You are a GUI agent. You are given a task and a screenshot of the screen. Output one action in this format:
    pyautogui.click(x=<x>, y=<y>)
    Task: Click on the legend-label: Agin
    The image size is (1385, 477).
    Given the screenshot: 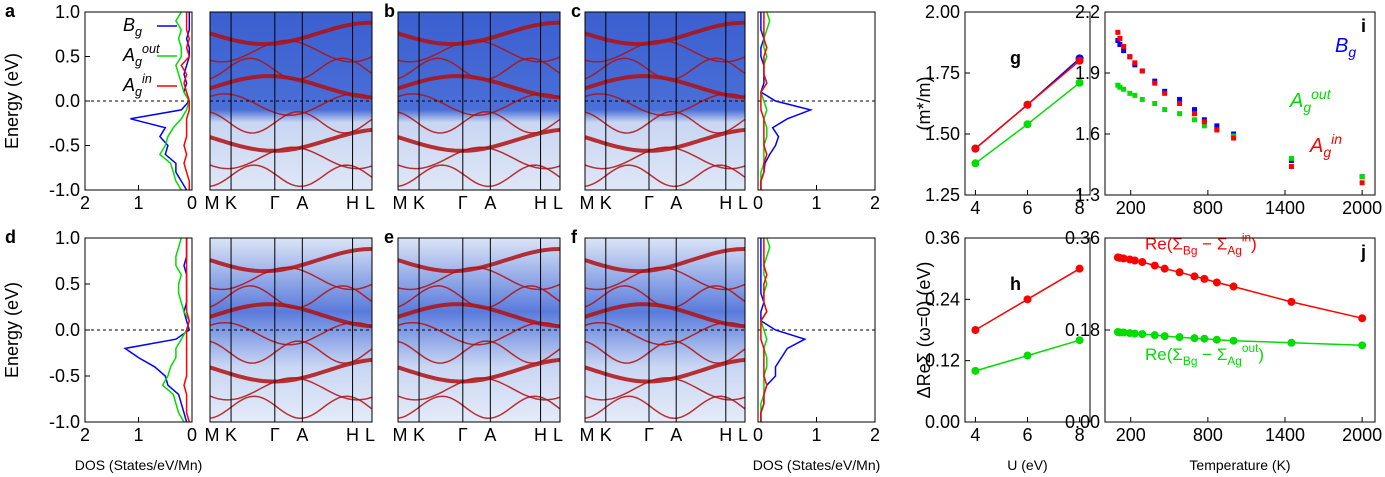 What is the action you would take?
    pyautogui.click(x=137, y=85)
    